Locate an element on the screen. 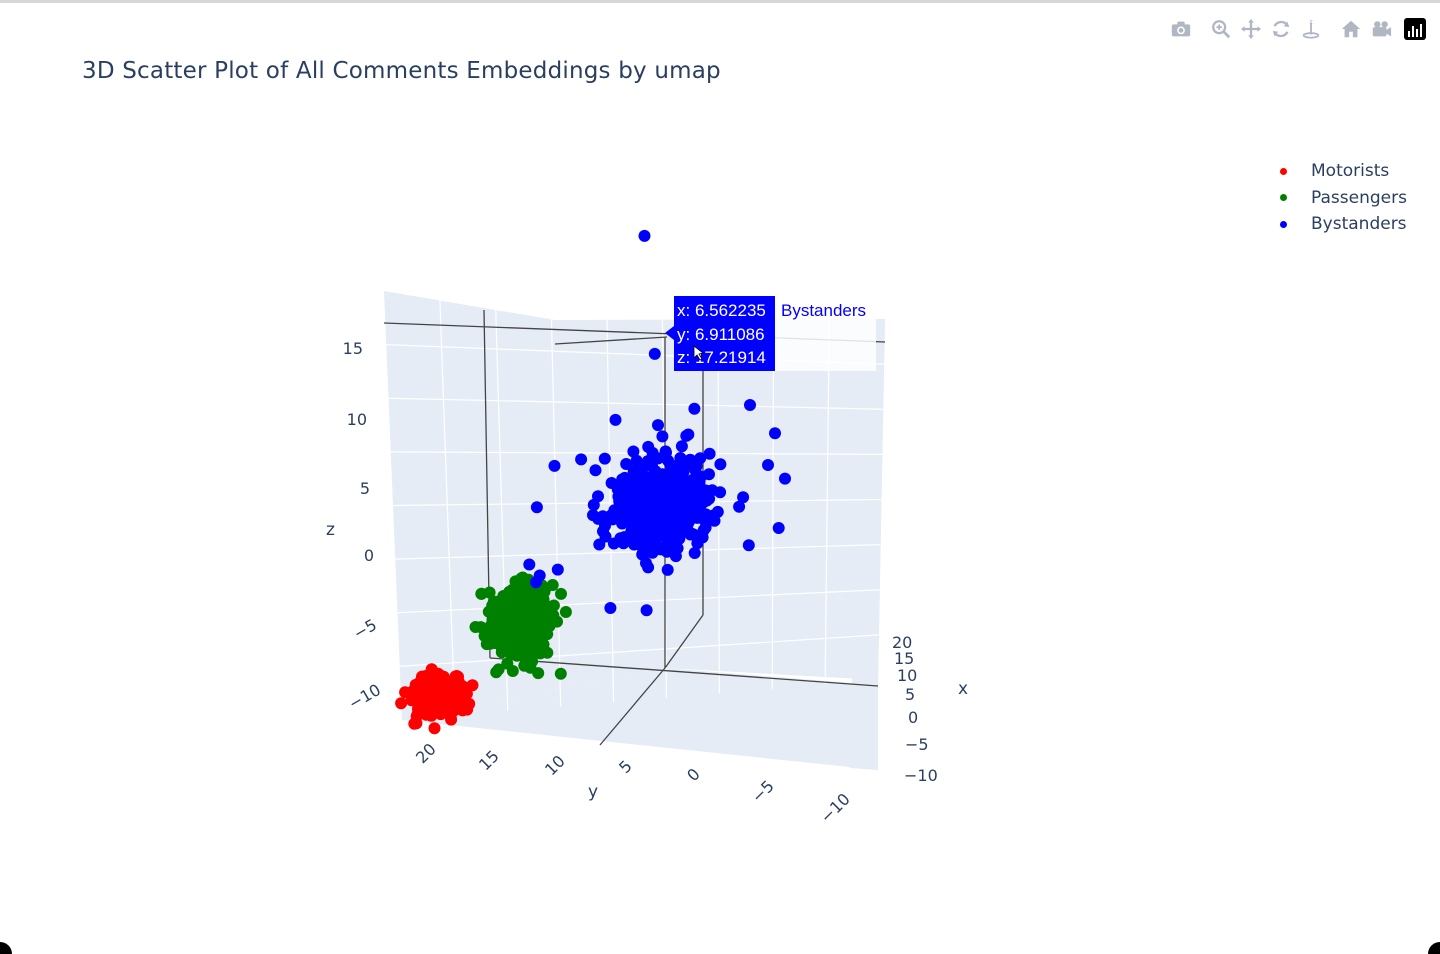 The width and height of the screenshot is (1440, 954). pan-icon is located at coordinates (1251, 29).